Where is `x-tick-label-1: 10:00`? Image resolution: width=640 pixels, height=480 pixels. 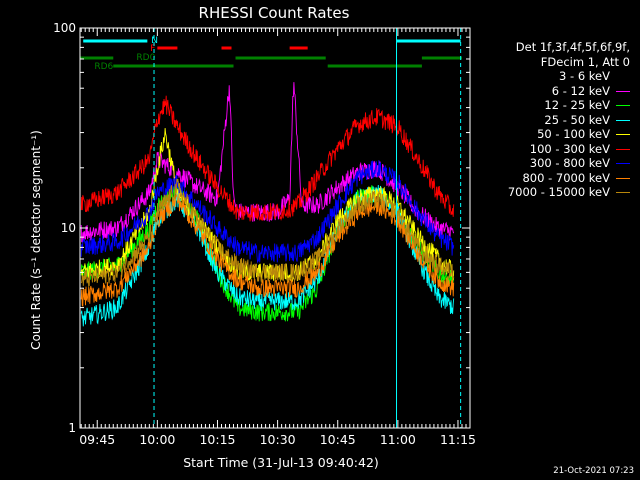
x-tick-label-1: 10:00 is located at coordinates (157, 439).